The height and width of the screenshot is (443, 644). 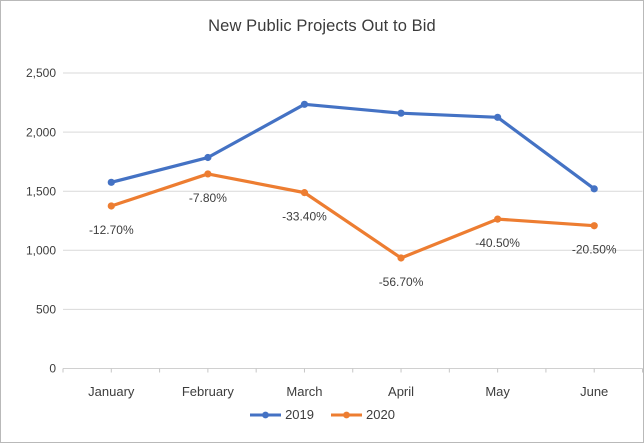 What do you see at coordinates (594, 250) in the screenshot?
I see `data-point-label: -20.50%` at bounding box center [594, 250].